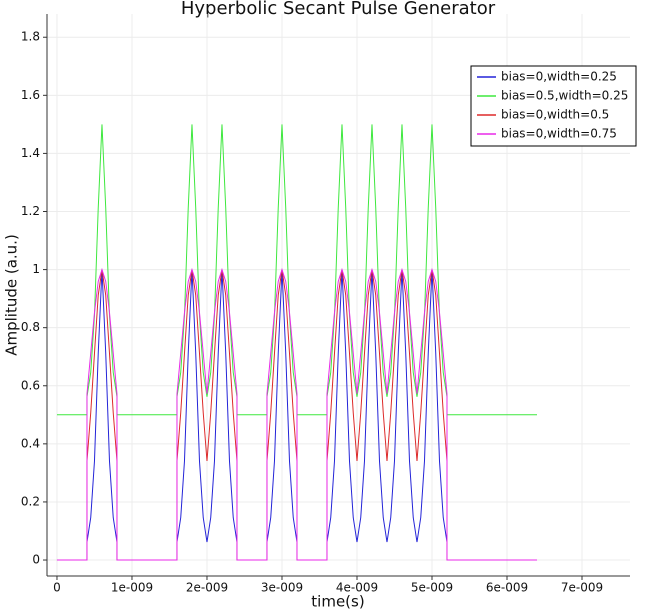 This screenshot has width=650, height=614. I want to click on legend-label: bias=0,width=0.5, so click(555, 115).